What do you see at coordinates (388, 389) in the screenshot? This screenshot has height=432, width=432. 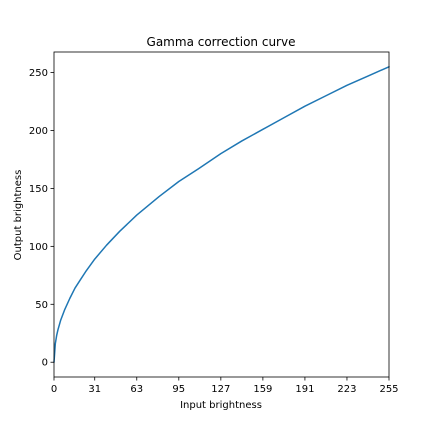 I see `x-tick-label: 255` at bounding box center [388, 389].